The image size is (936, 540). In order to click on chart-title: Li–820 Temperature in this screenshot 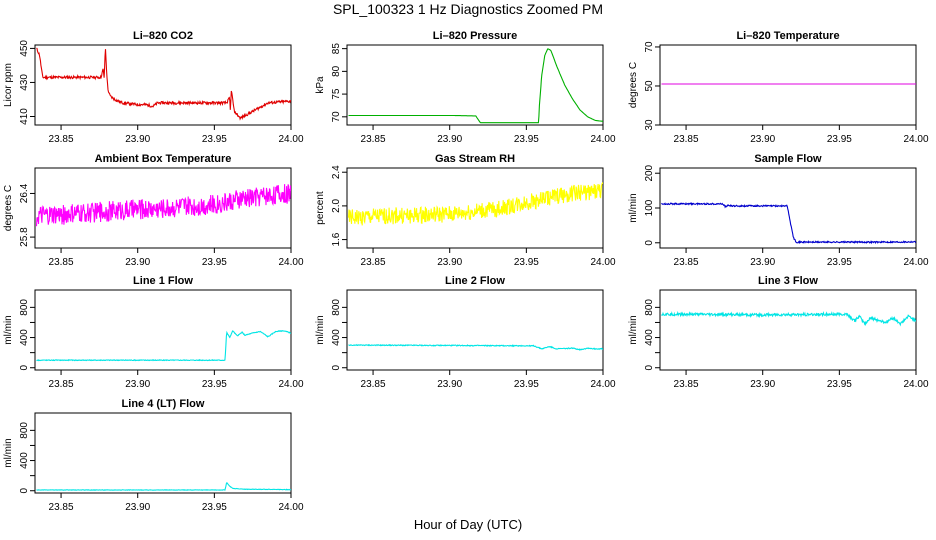, I will do `click(787, 36)`.